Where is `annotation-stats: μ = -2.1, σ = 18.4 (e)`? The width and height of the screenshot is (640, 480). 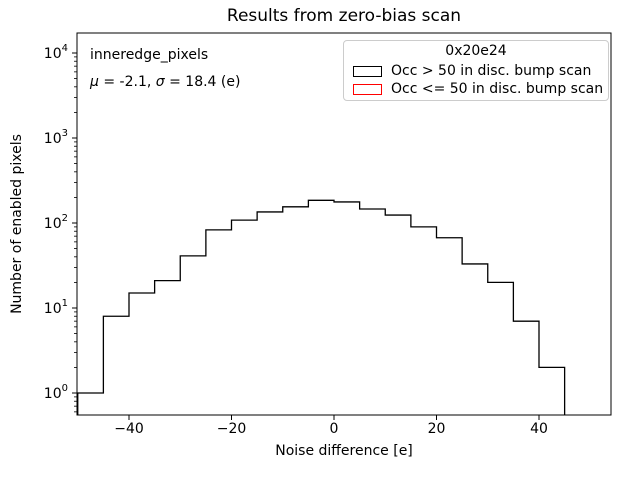
annotation-stats: μ = -2.1, σ = 18.4 (e) is located at coordinates (165, 82).